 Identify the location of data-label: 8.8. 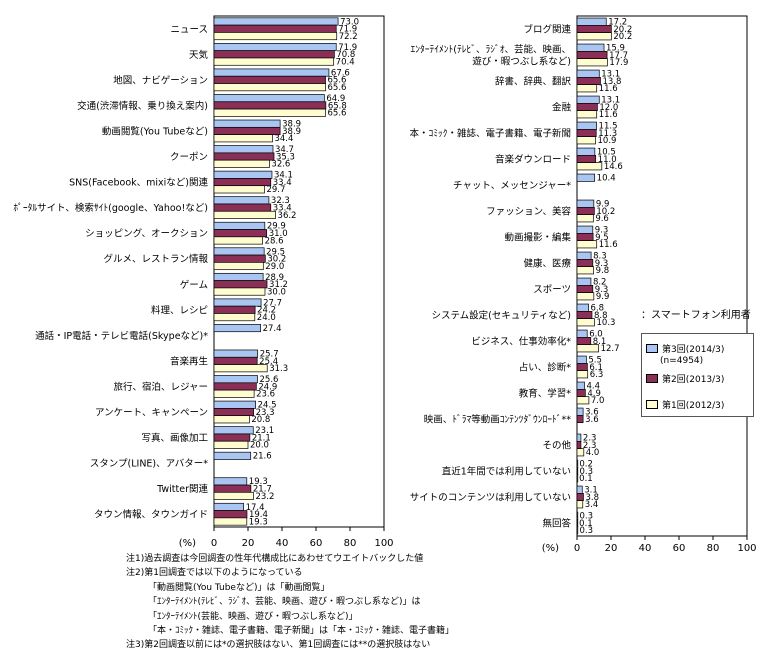
(601, 316).